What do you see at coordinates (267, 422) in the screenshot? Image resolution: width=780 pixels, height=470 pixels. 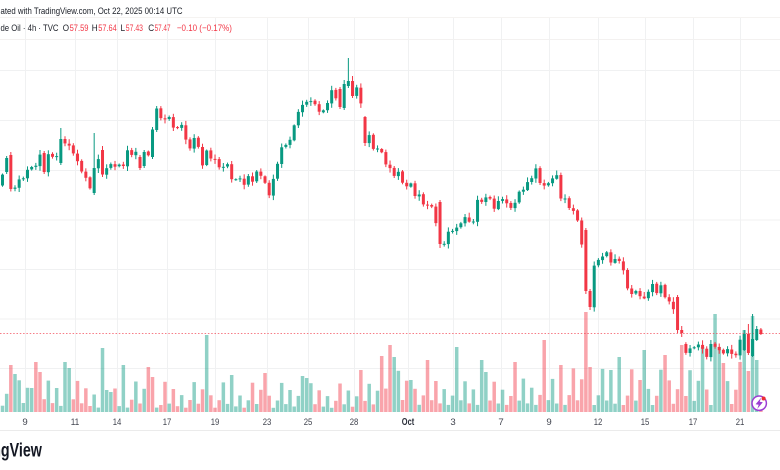 I see `svg-text: 23` at bounding box center [267, 422].